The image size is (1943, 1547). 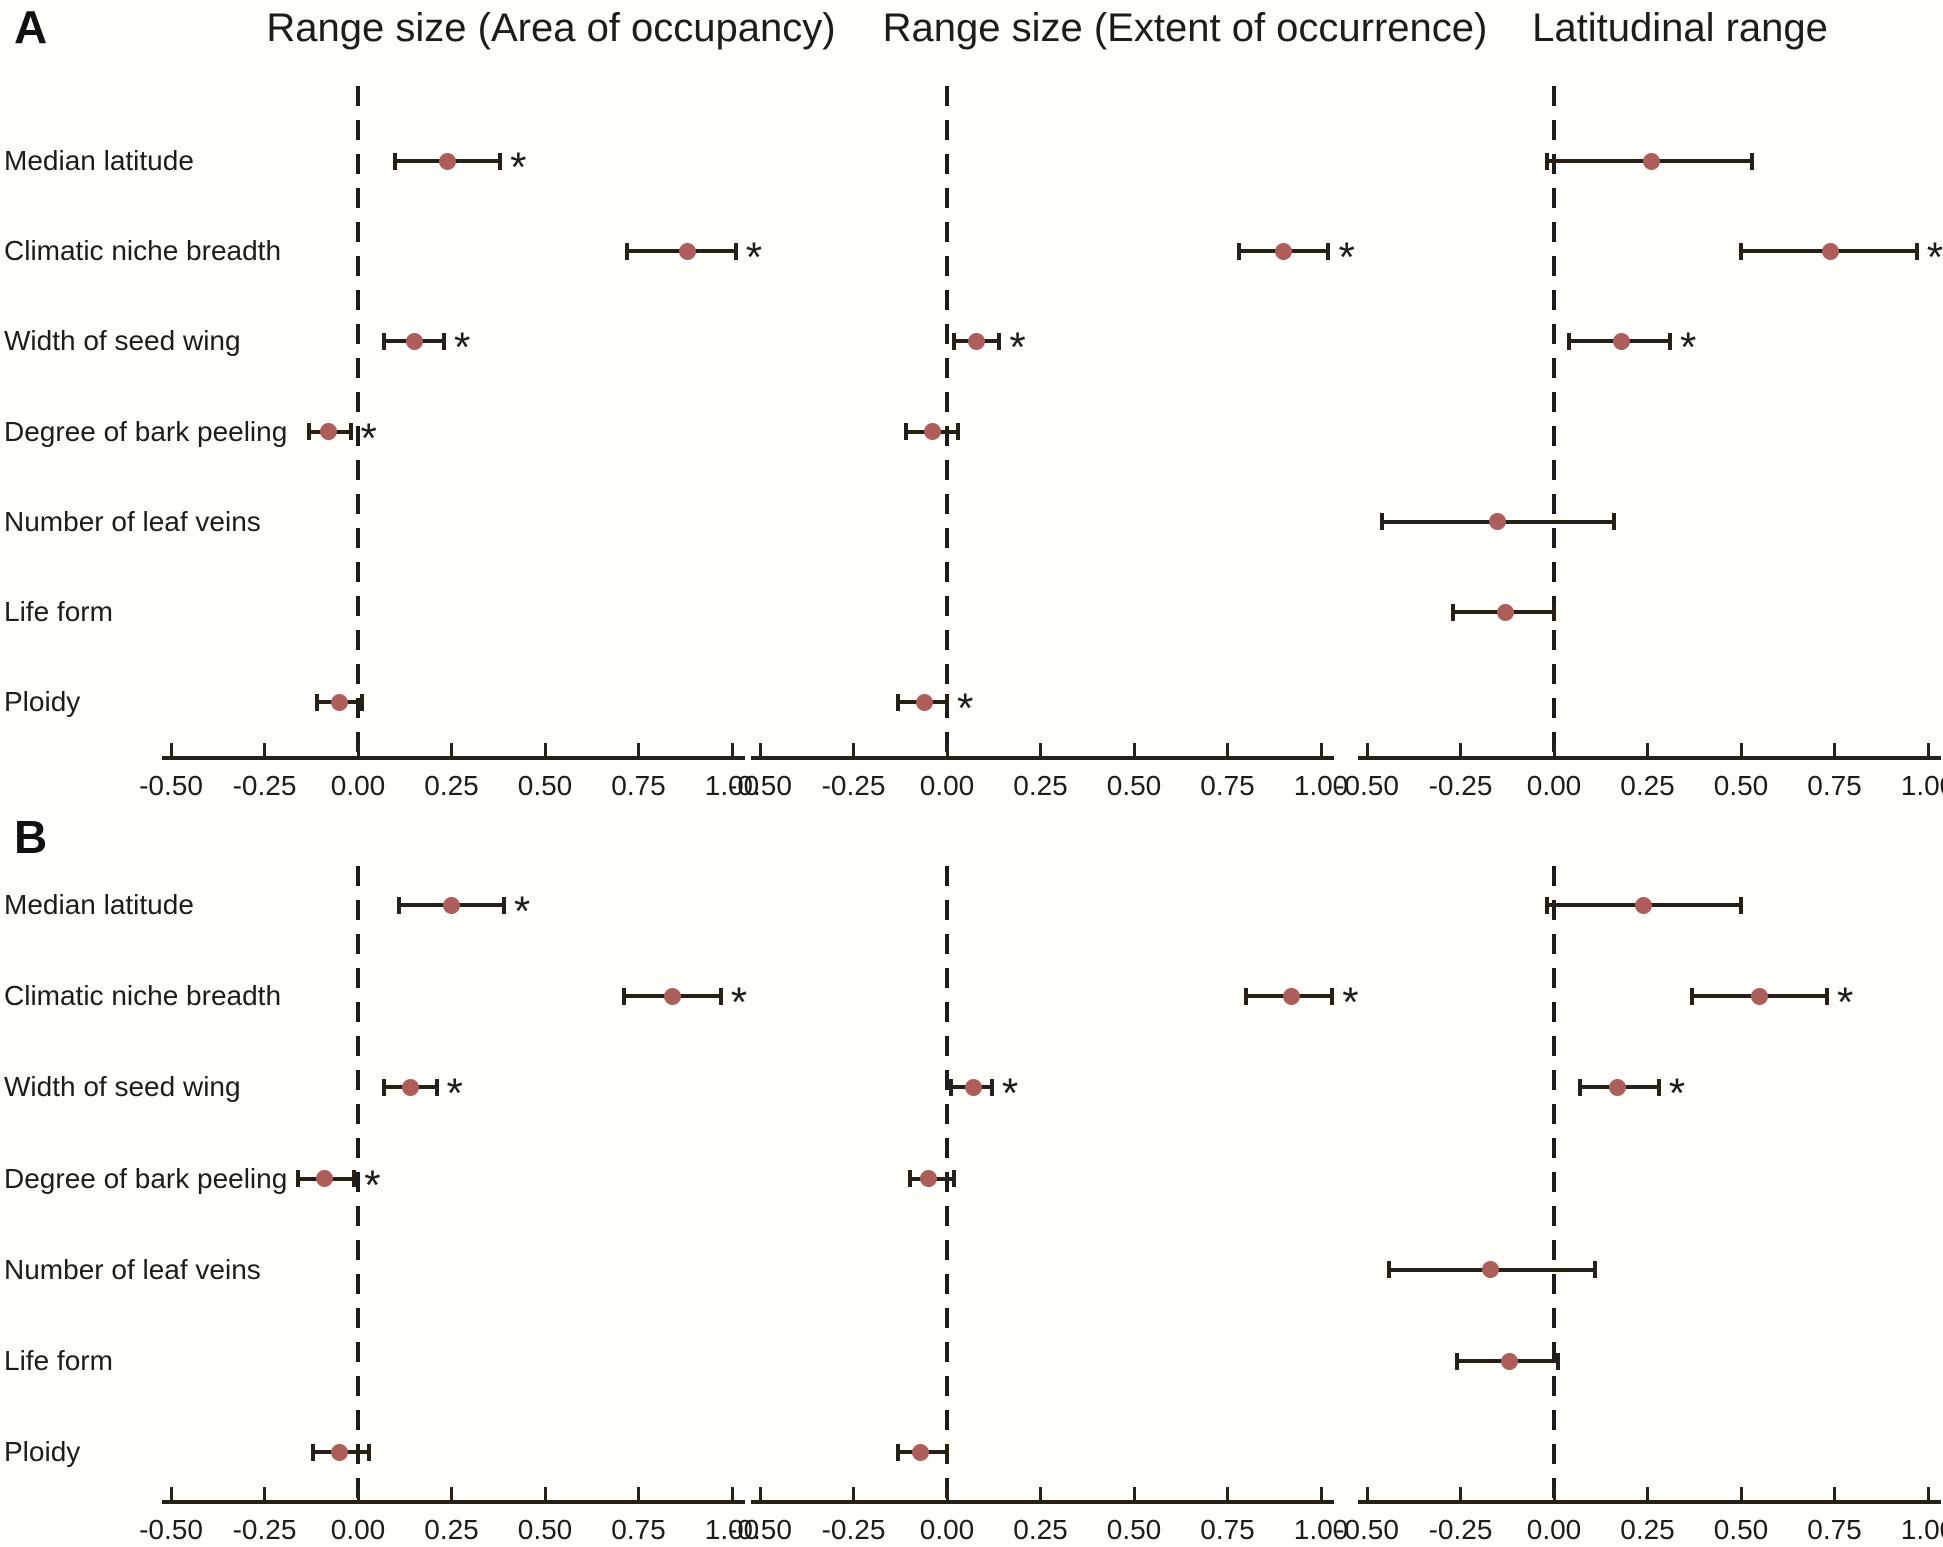 I want to click on row-label: Number of leaf veins, so click(x=132, y=521).